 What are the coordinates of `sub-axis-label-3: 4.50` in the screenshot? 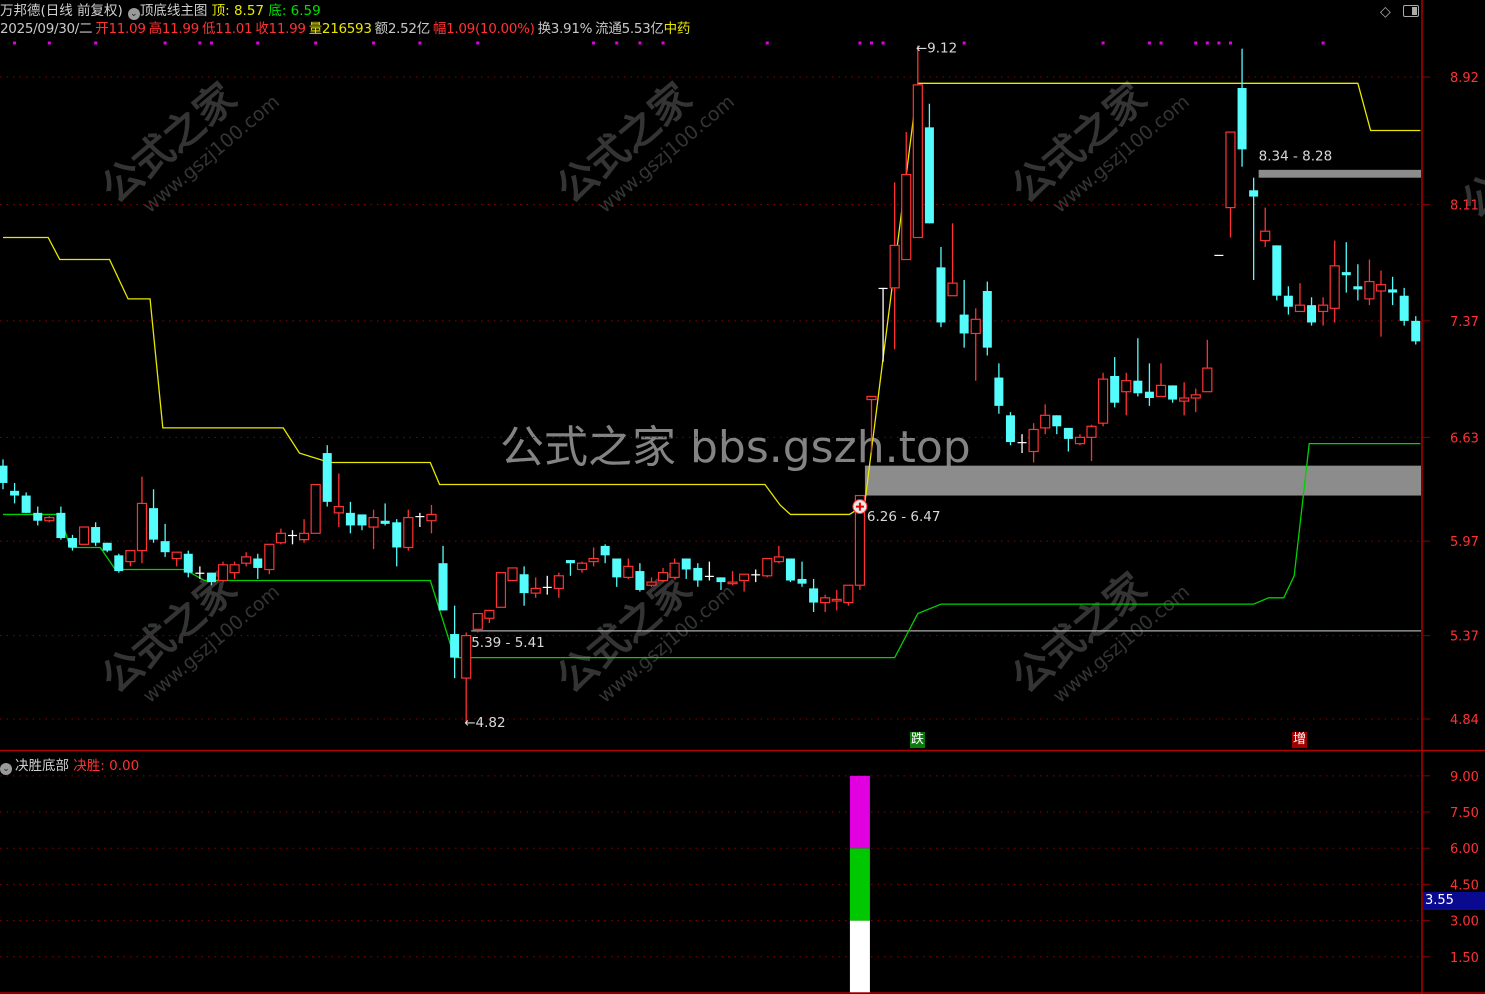 It's located at (1464, 885).